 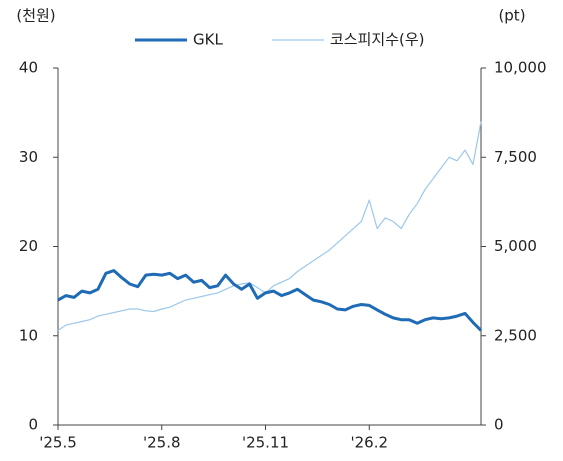 I want to click on y2-tick-label: 7,500, so click(x=515, y=157).